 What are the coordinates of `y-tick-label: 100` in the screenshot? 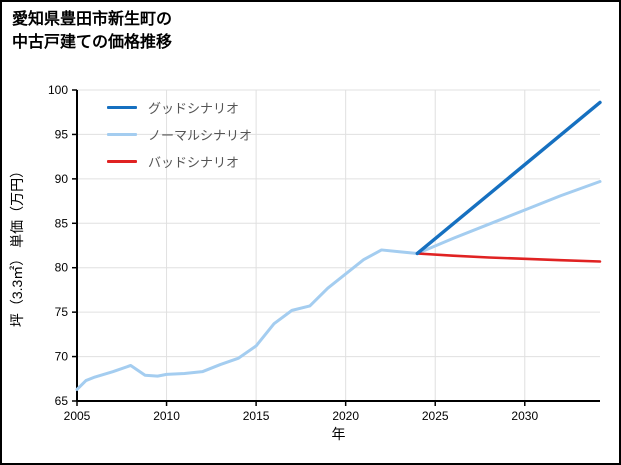 It's located at (58, 90).